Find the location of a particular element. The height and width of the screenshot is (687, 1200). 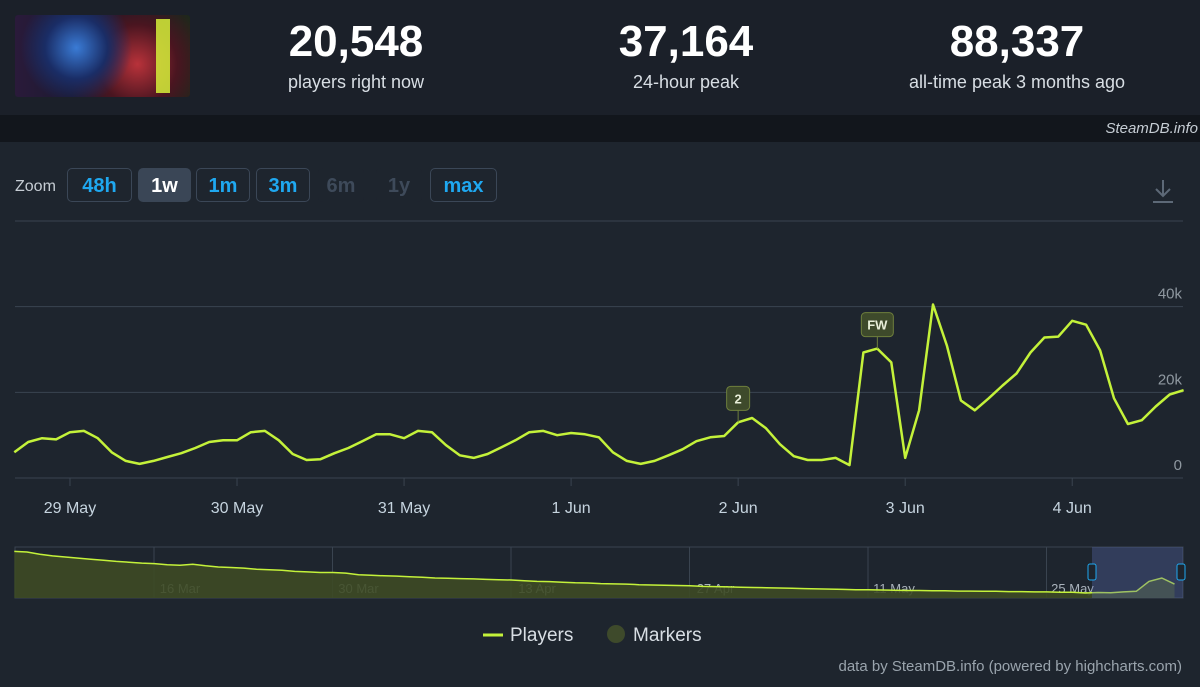

x-tick-label: 4 Jun is located at coordinates (1072, 508).